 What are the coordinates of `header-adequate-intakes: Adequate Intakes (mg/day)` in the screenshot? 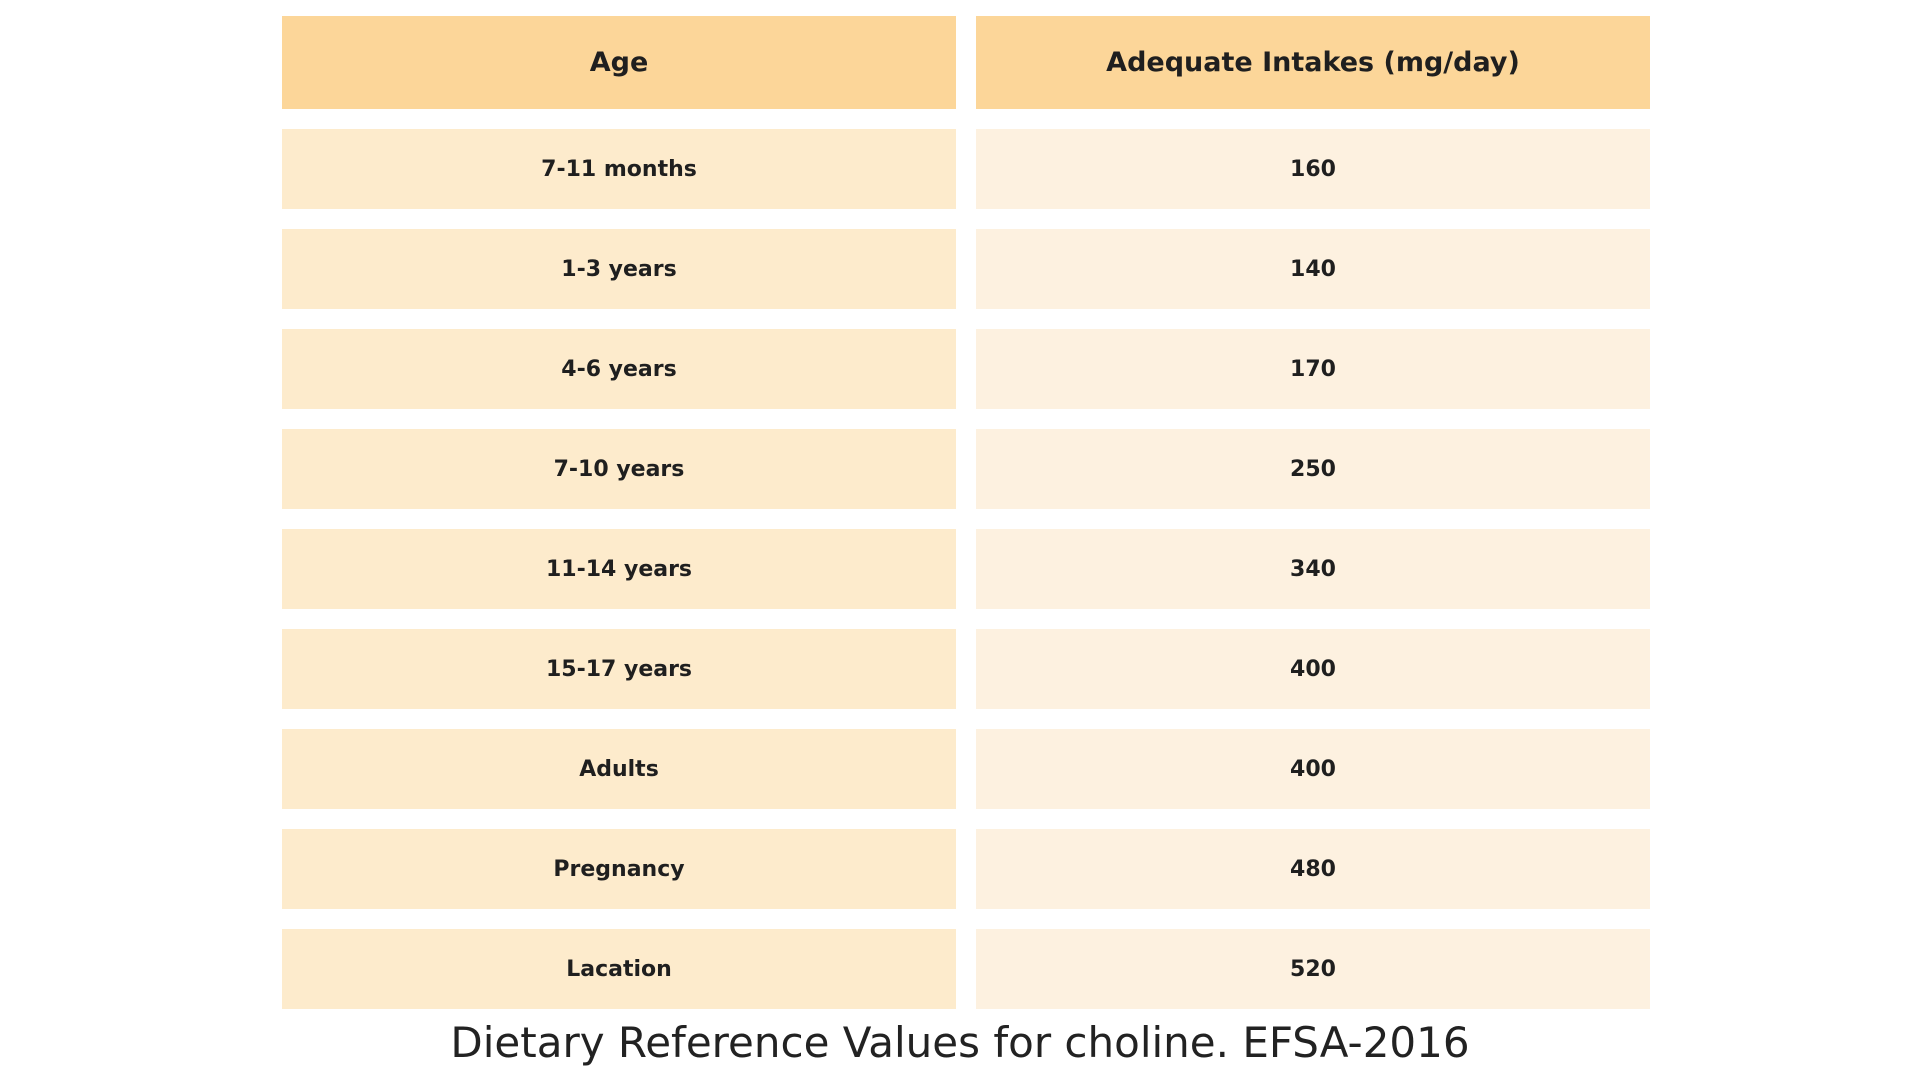 It's located at (1313, 62).